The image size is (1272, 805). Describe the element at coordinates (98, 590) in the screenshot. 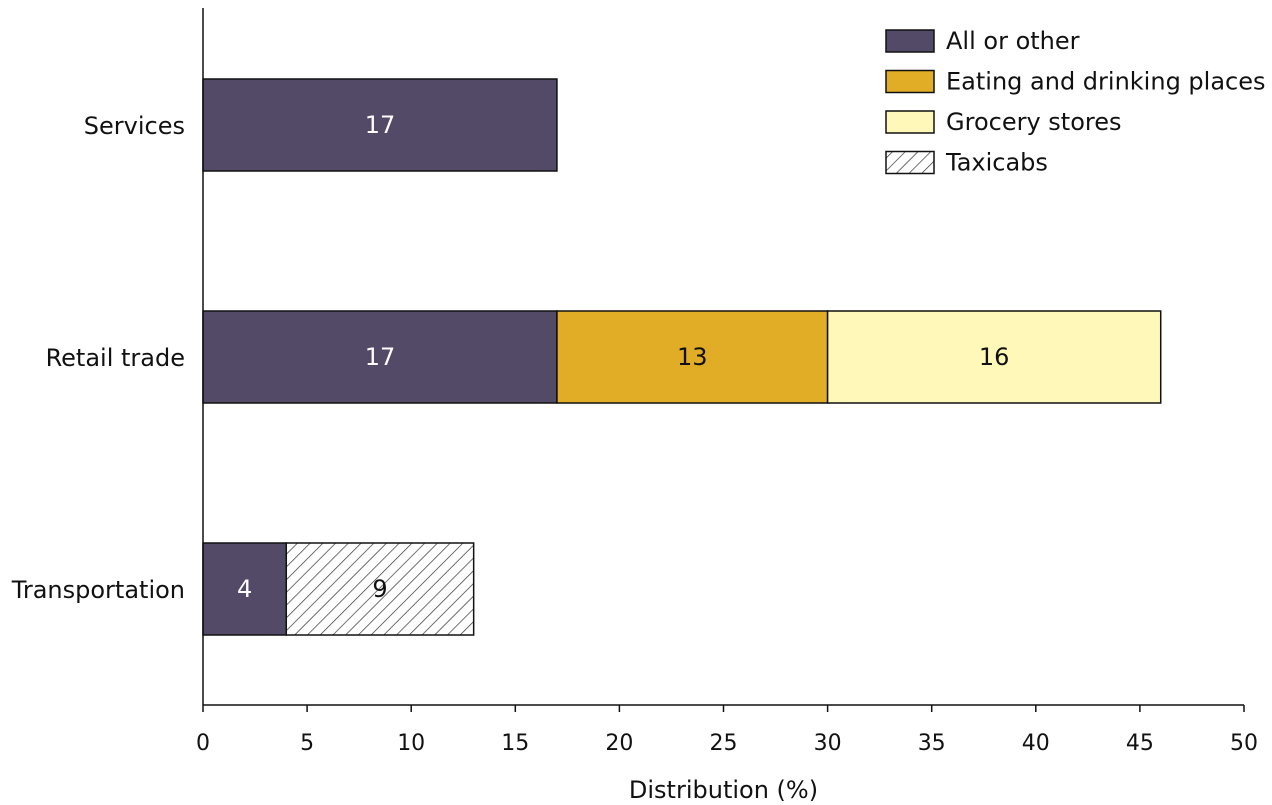

I see `category-label-transportation: Transportation` at that location.